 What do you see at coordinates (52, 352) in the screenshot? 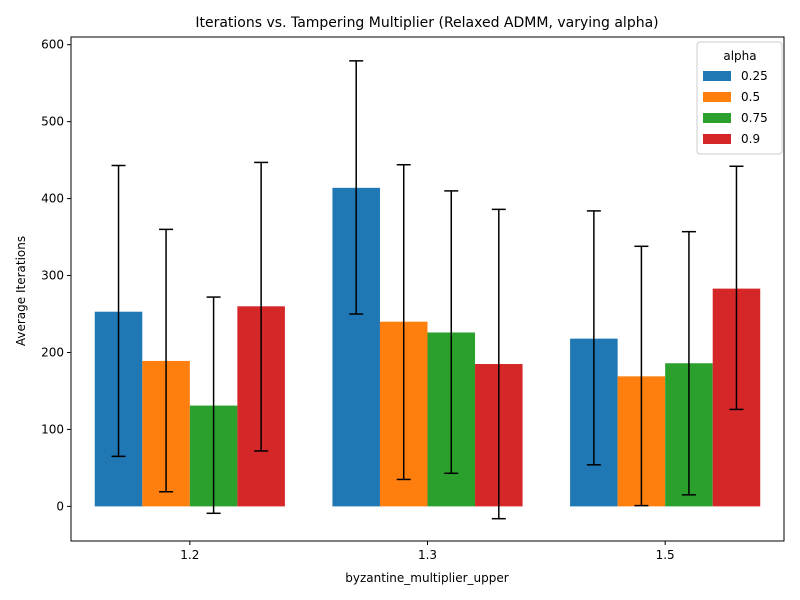
I see `y-tick-label: 200` at bounding box center [52, 352].